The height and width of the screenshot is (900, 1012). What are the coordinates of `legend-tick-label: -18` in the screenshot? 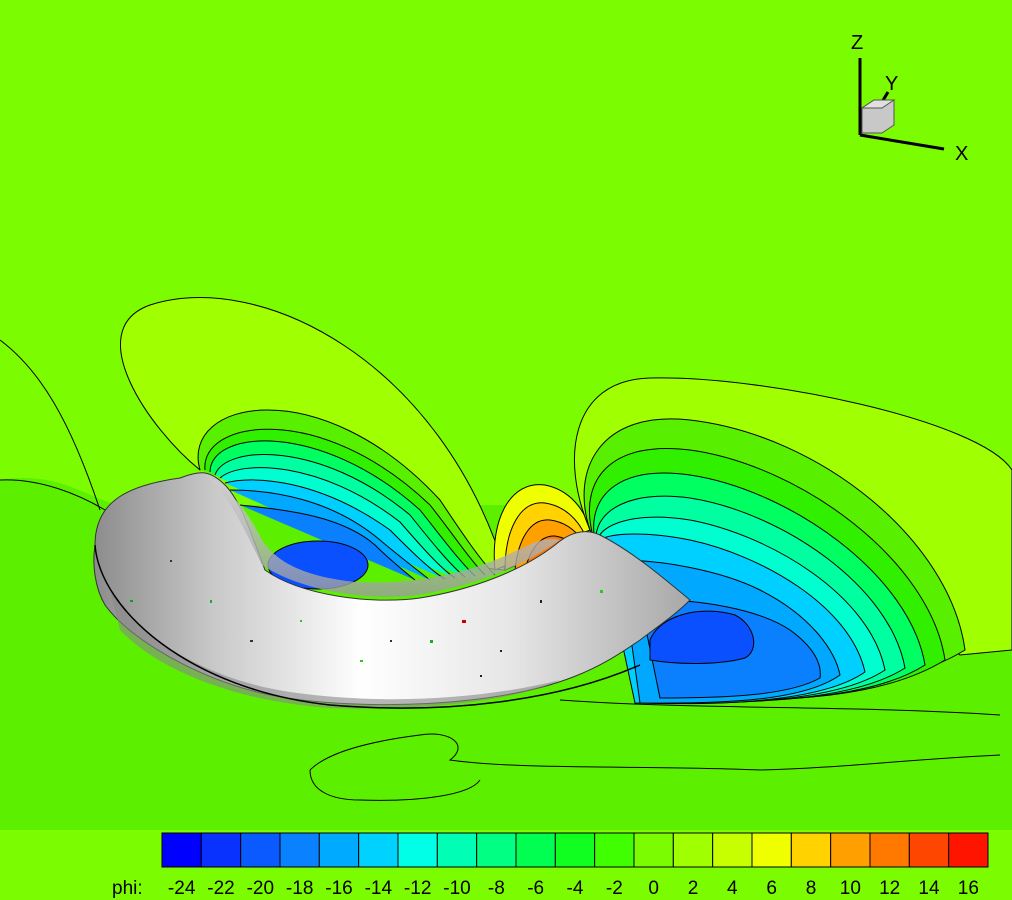 It's located at (299, 888).